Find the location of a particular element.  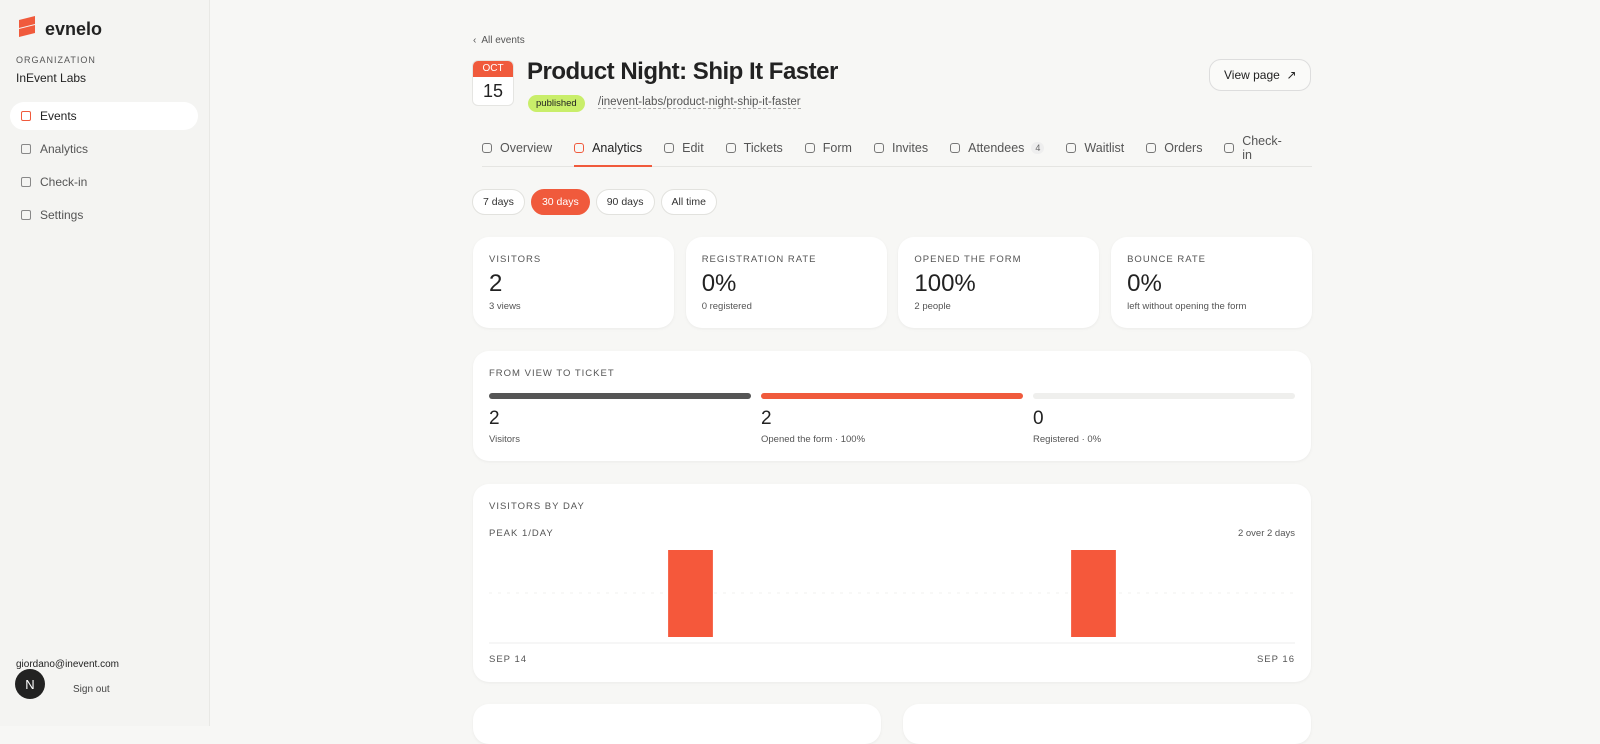

stat-value: 100% is located at coordinates (945, 283).